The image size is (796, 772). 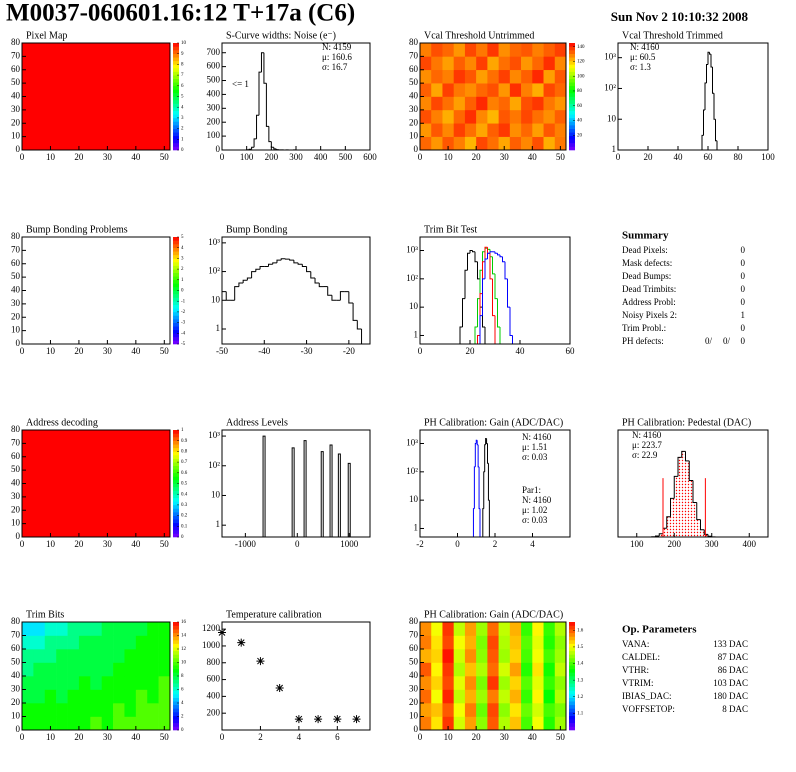 What do you see at coordinates (183, 333) in the screenshot?
I see `palette-label: -4` at bounding box center [183, 333].